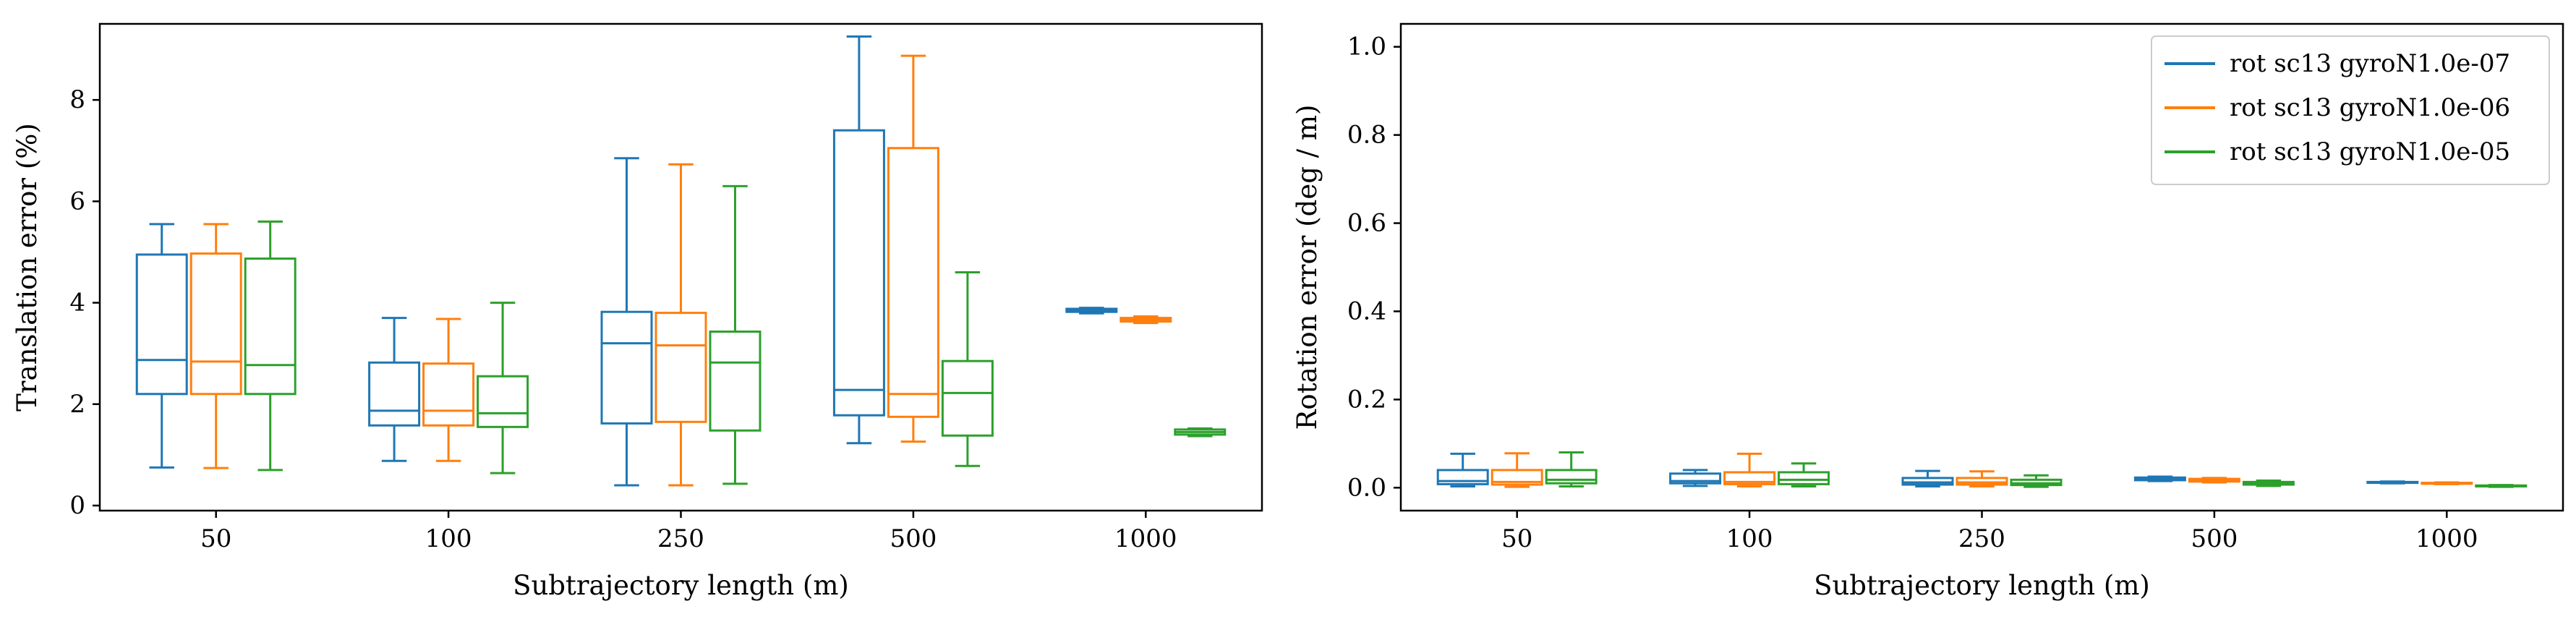 The image size is (2576, 622). I want to click on legend-label: rot sc13 gyroN1.0e-06, so click(2370, 107).